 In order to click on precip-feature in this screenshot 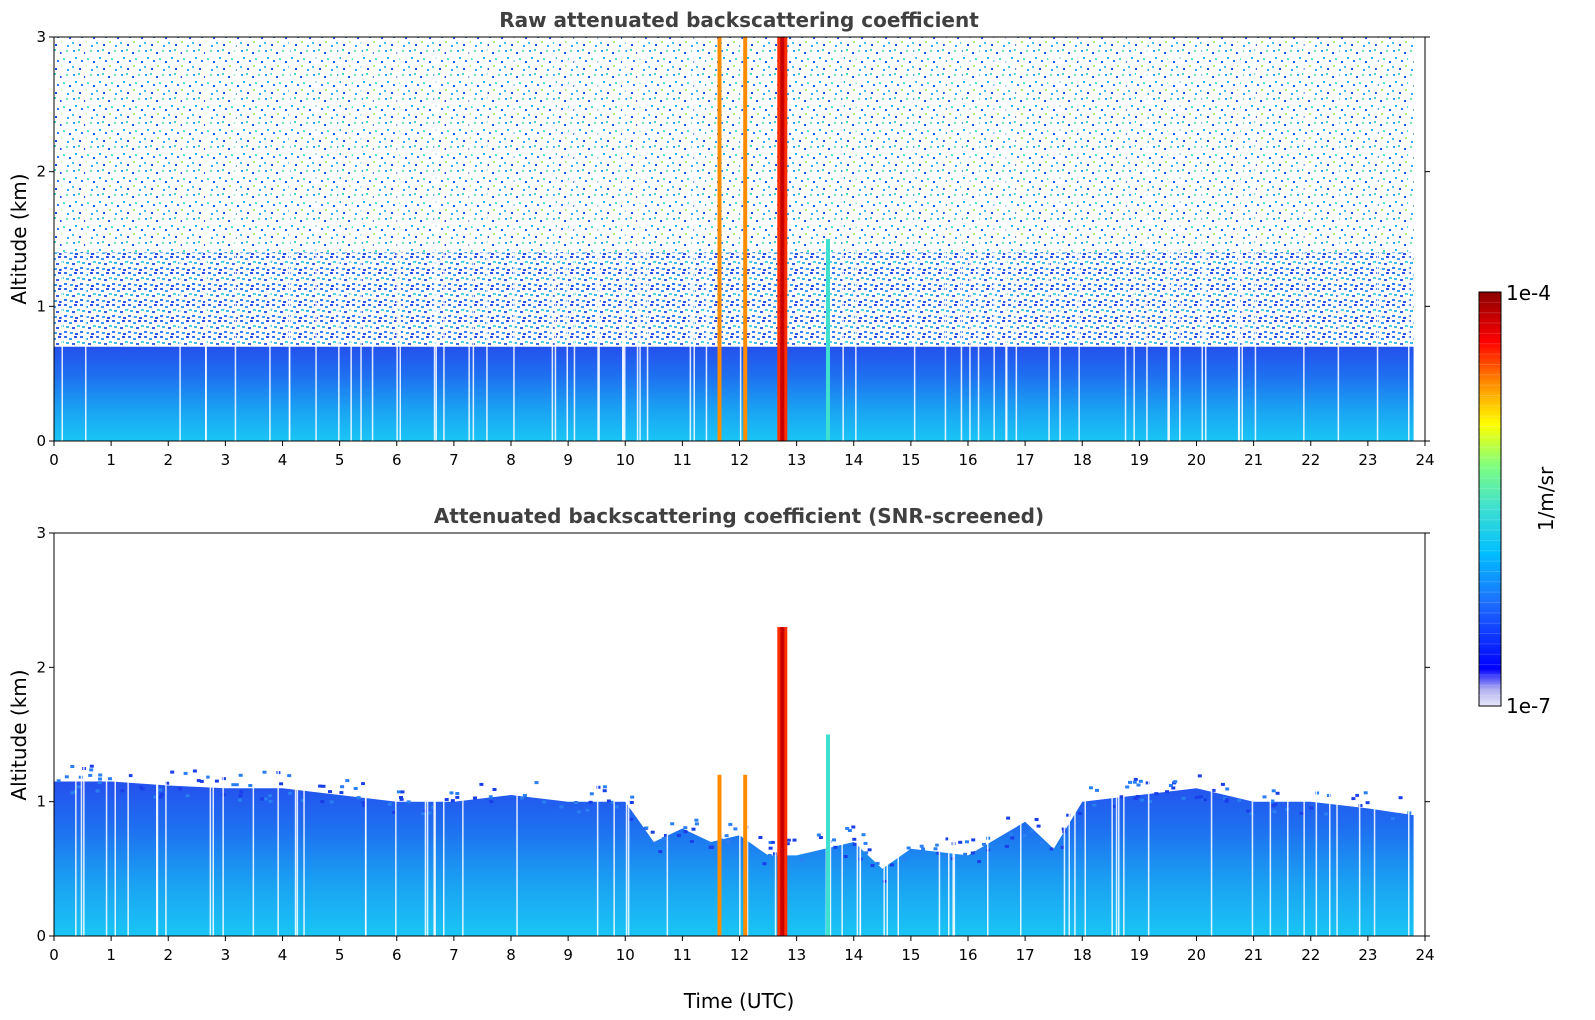, I will do `click(745, 855)`.